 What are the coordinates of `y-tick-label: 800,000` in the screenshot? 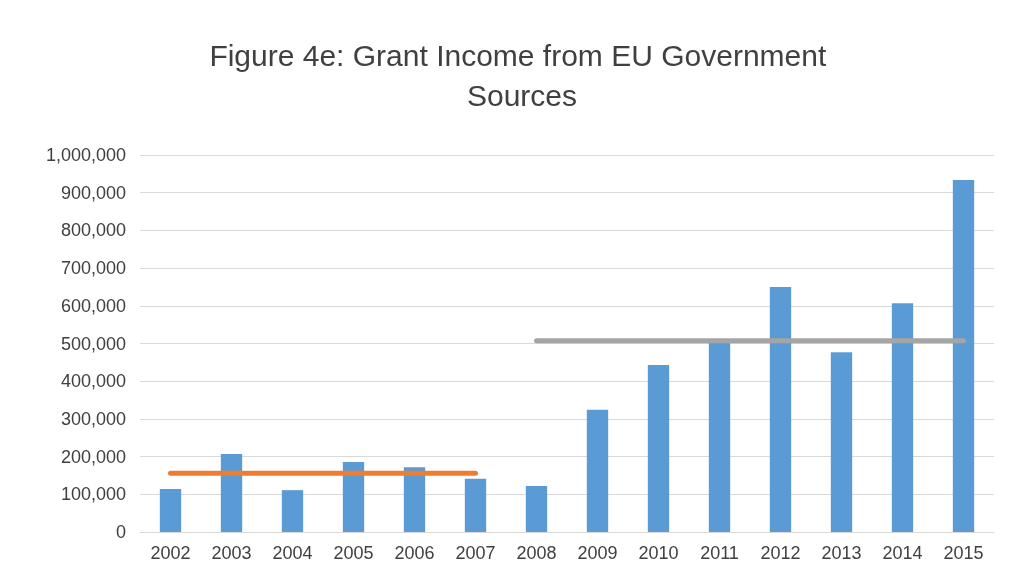 It's located at (93, 230).